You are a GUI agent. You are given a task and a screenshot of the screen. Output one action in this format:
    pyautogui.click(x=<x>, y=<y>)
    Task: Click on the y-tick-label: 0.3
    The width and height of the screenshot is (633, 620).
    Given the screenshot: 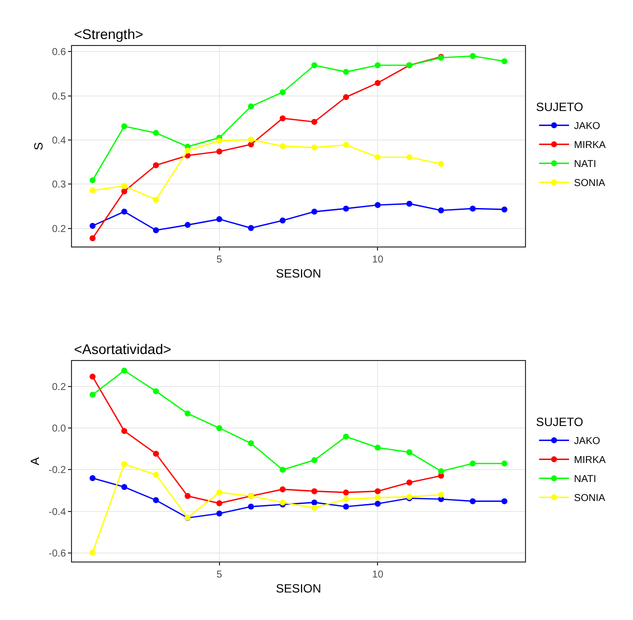 What is the action you would take?
    pyautogui.click(x=59, y=185)
    